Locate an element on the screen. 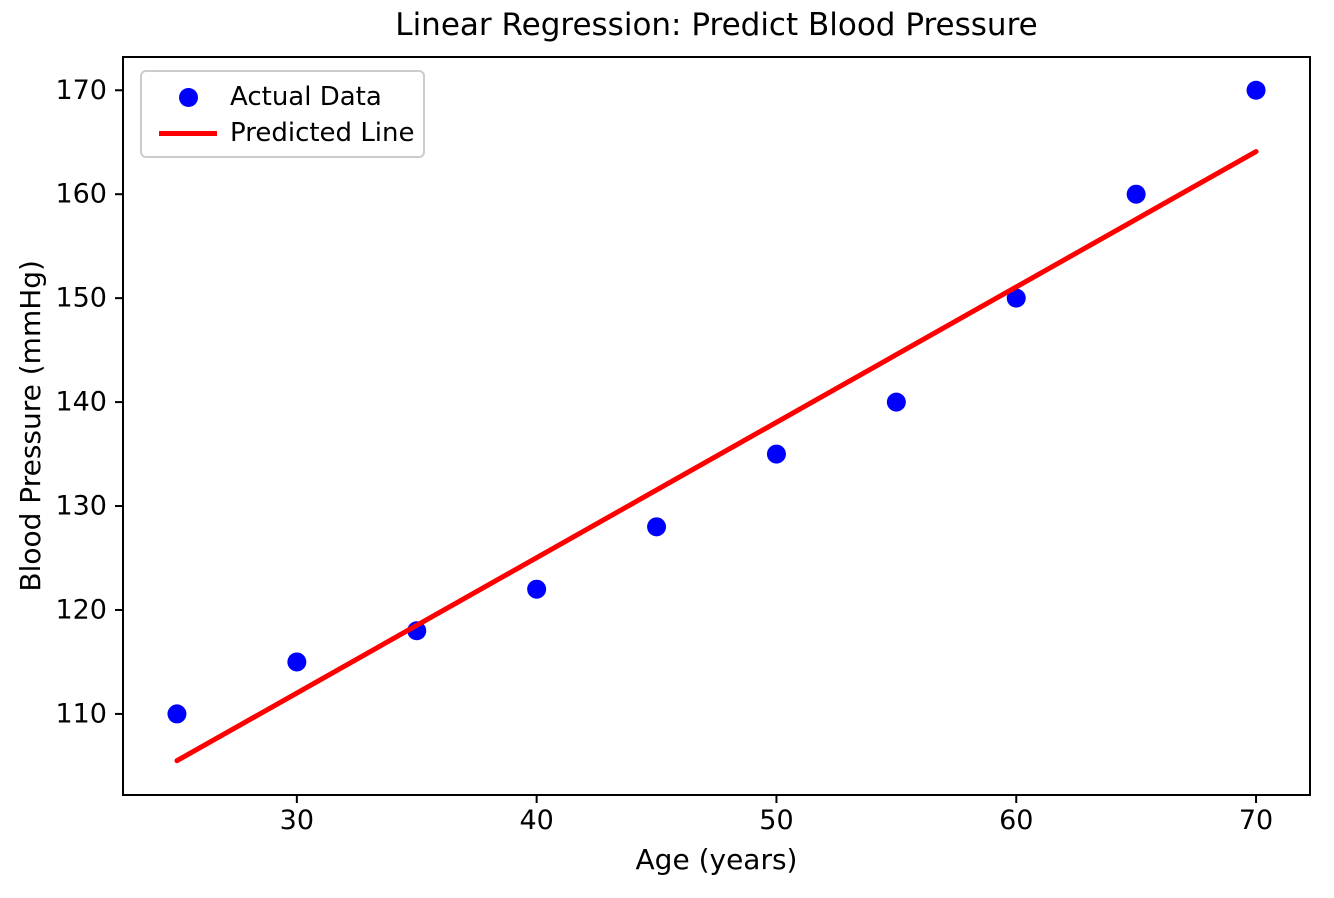 Image resolution: width=1334 pixels, height=898 pixels. legend: Actual Data Predicted Line is located at coordinates (282, 114).